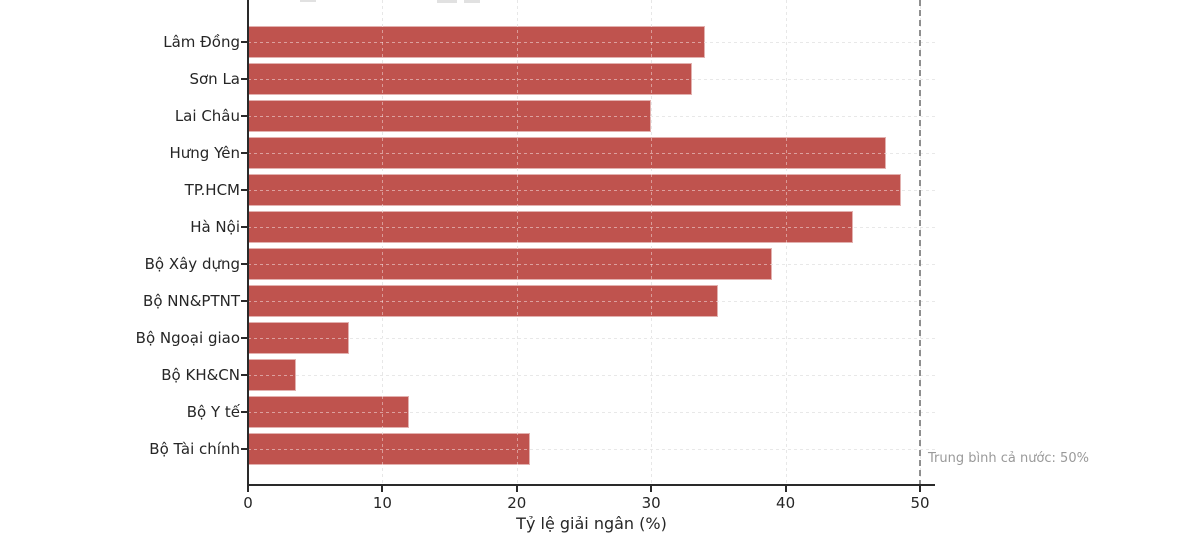  What do you see at coordinates (591, 485) in the screenshot?
I see `x-axis-spine` at bounding box center [591, 485].